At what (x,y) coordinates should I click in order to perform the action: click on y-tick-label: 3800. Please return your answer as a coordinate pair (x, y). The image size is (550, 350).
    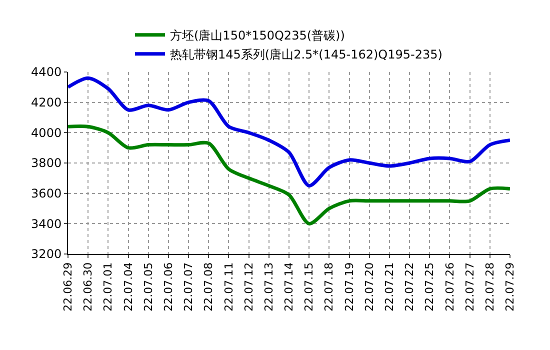
    Looking at the image, I should click on (46, 163).